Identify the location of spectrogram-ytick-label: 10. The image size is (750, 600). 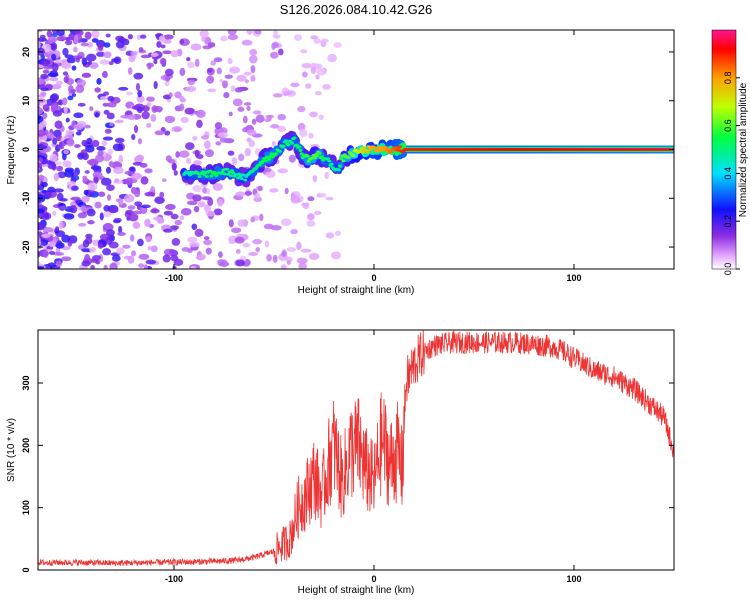
(26, 101).